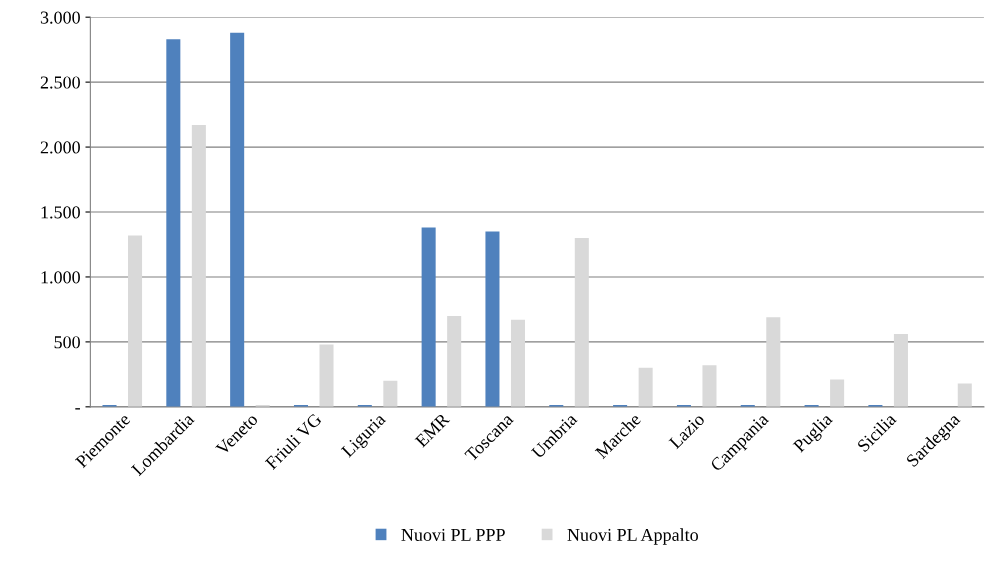  Describe the element at coordinates (453, 534) in the screenshot. I see `legend-label: Nuovi PL PPP` at that location.